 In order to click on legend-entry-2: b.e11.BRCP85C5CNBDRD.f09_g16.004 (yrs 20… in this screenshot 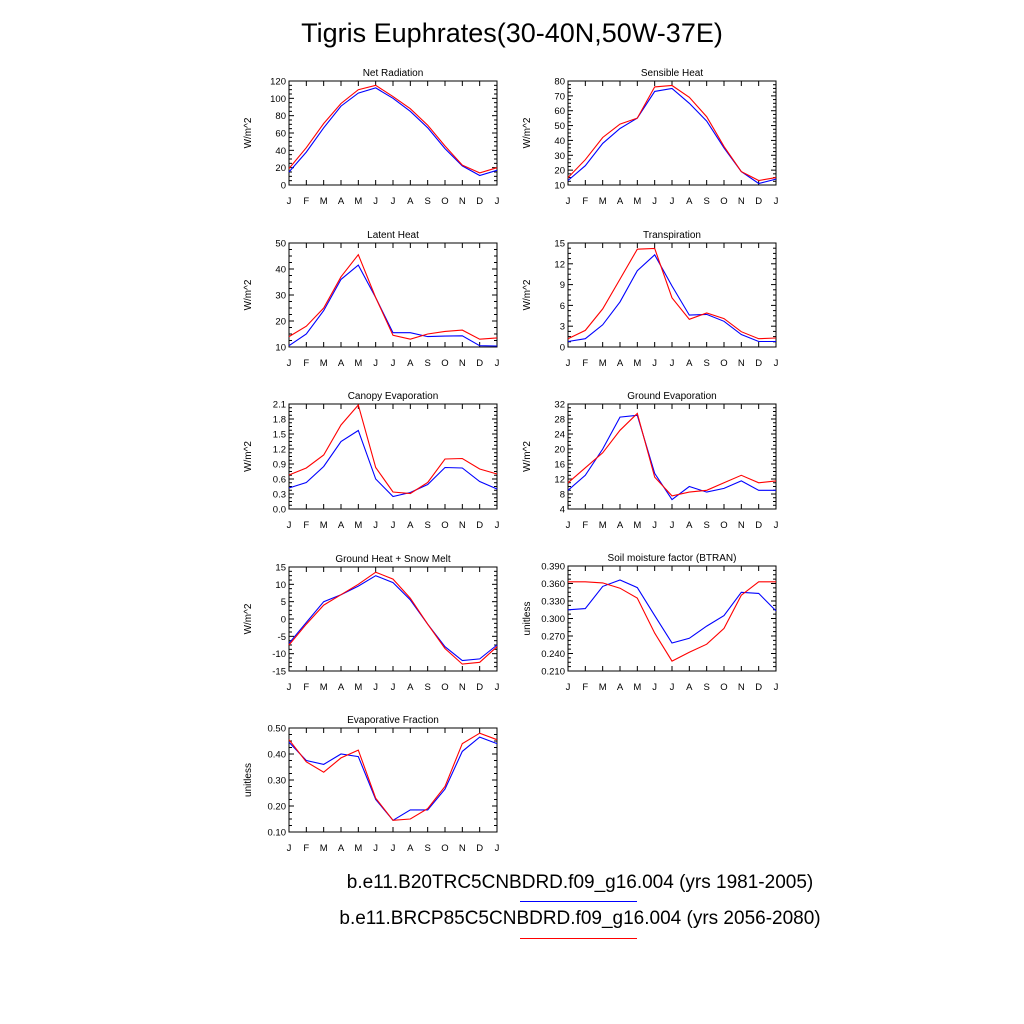, I will do `click(580, 918)`.